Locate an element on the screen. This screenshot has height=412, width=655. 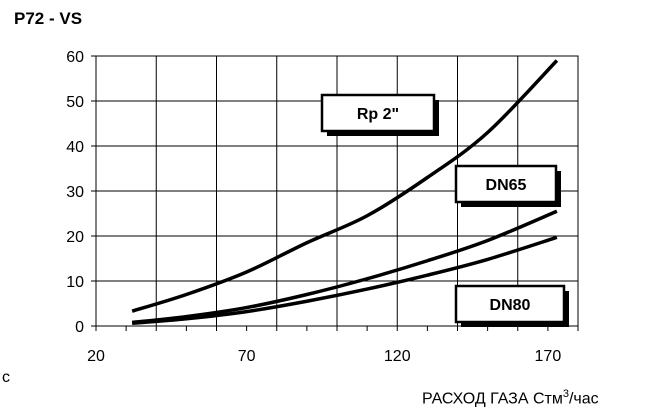
y-tick-label: 30 is located at coordinates (75, 192).